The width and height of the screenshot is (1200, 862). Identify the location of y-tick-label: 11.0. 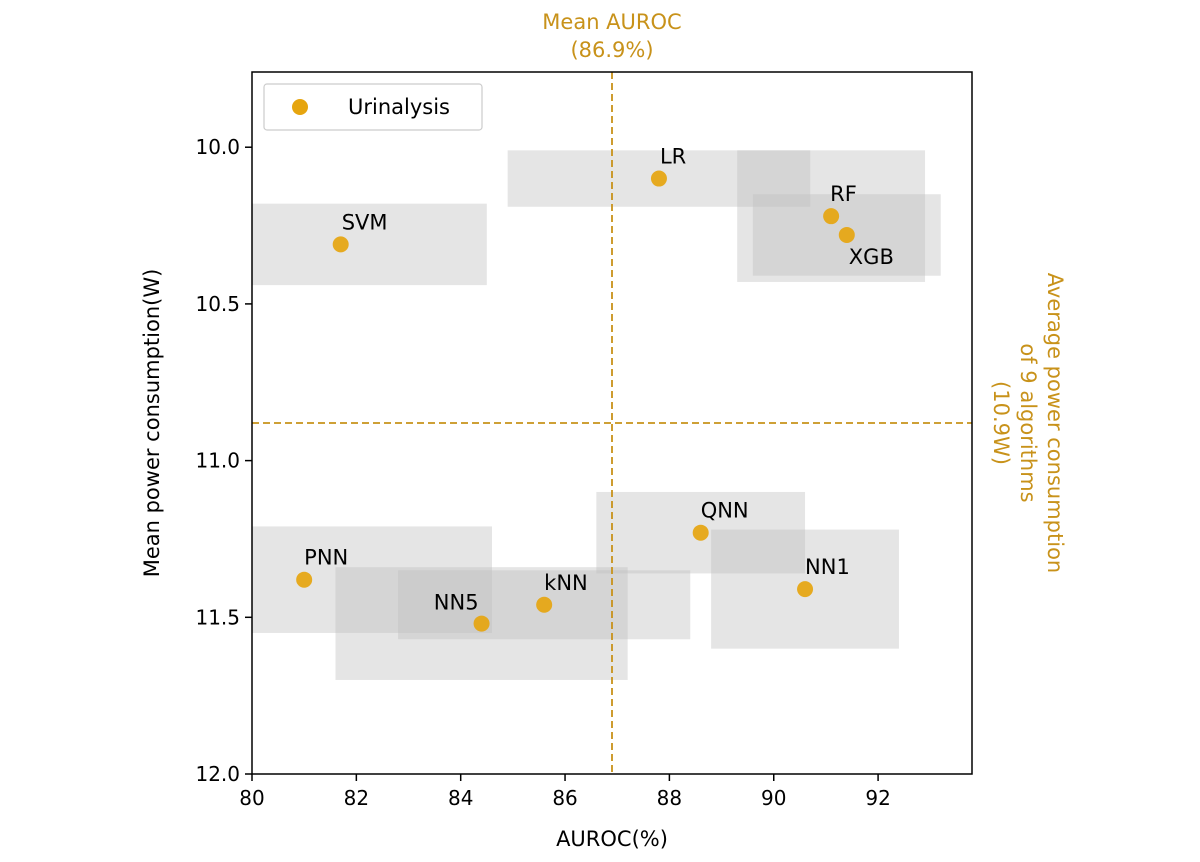
(217, 461).